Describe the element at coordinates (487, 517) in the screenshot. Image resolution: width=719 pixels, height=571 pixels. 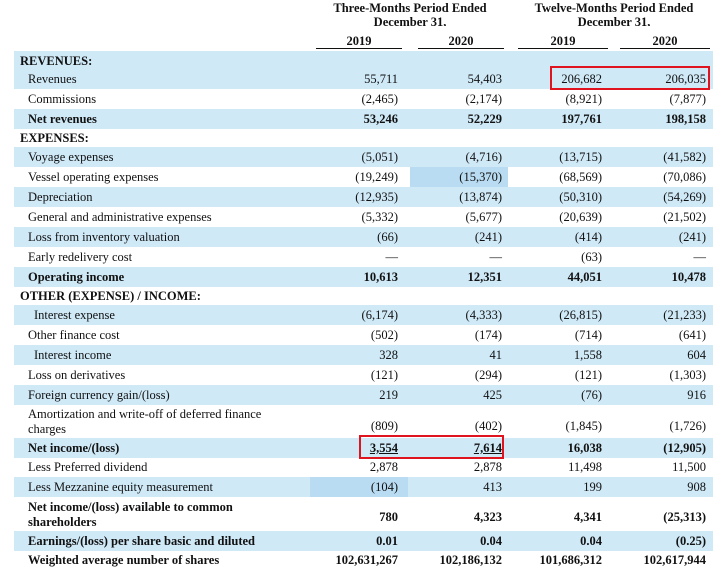
I see `cell-q-2020: 4,323` at that location.